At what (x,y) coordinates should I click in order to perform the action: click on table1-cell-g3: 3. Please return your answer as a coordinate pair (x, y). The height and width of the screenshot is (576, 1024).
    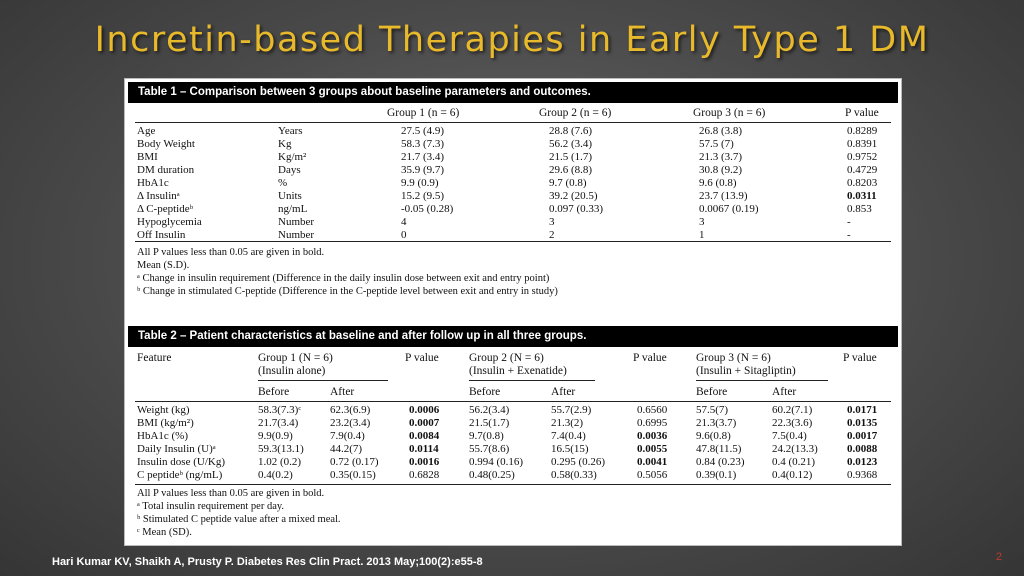
    Looking at the image, I should click on (702, 222).